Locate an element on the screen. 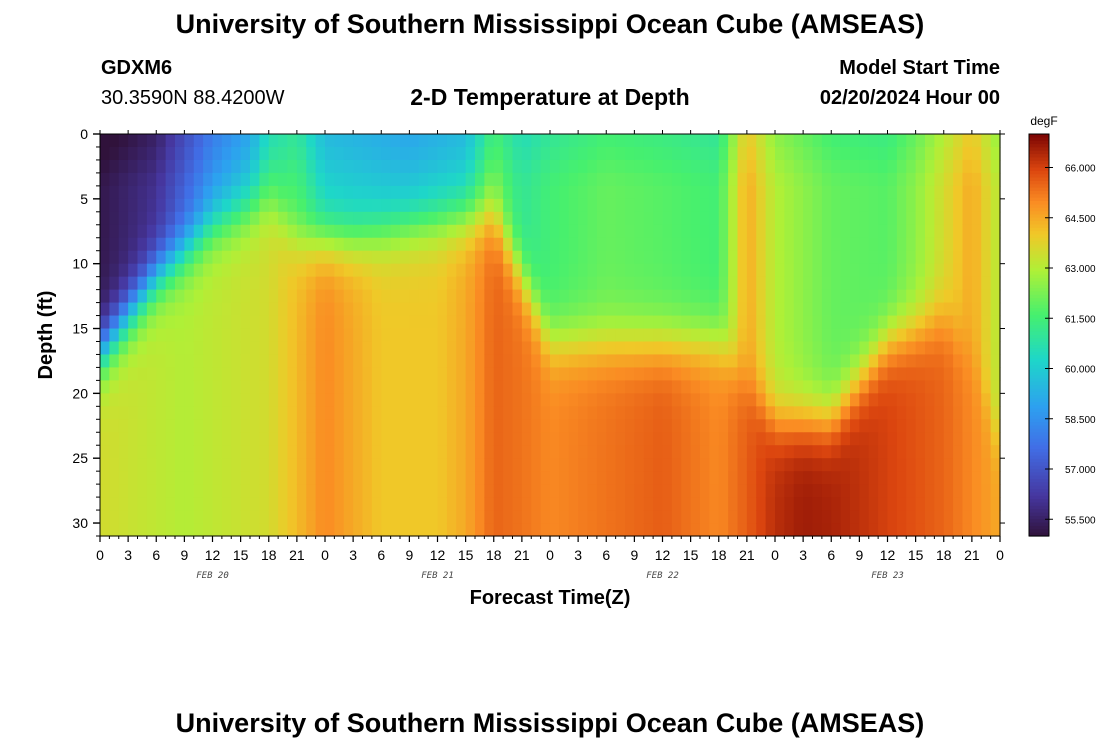 The width and height of the screenshot is (1100, 750). colorbar-tick-label: 61.500 is located at coordinates (1080, 319).